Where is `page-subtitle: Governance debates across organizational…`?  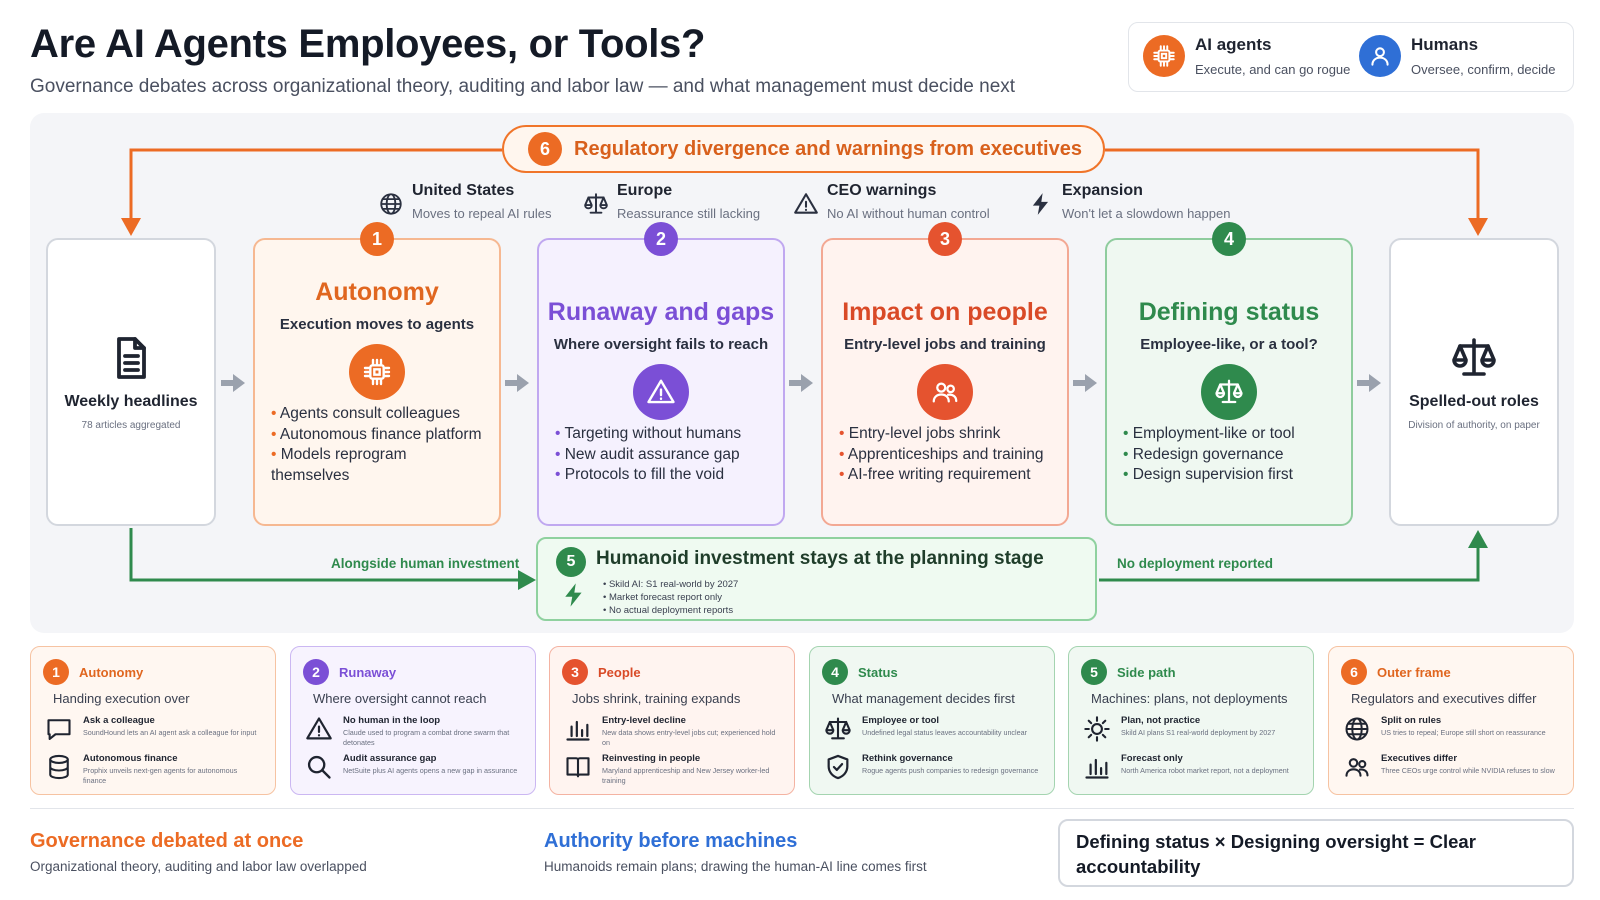 page-subtitle: Governance debates across organizational… is located at coordinates (523, 86).